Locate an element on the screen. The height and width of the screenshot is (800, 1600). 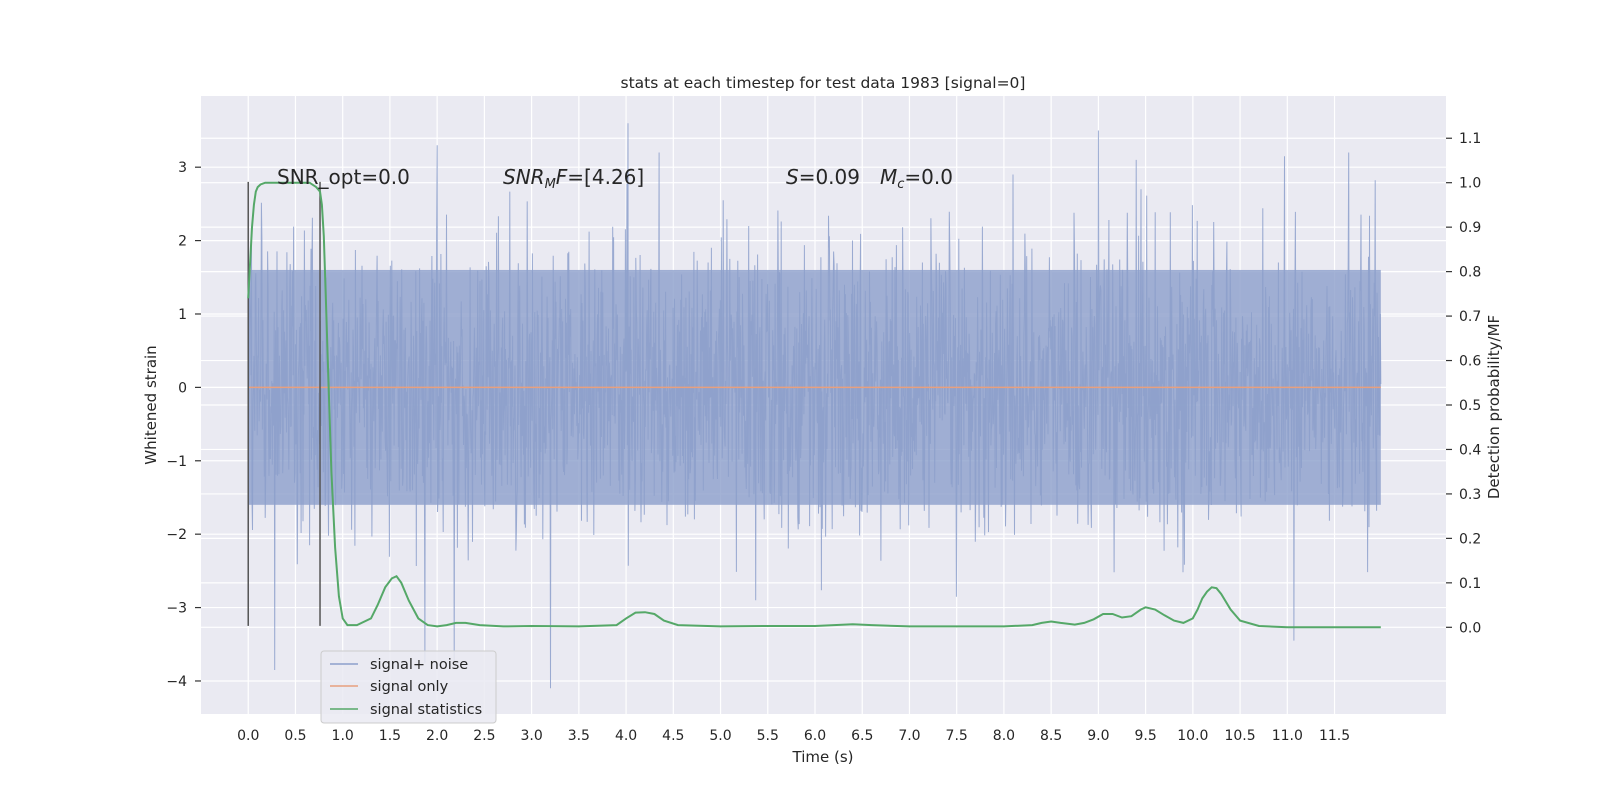
y-tick-label: 0 is located at coordinates (182, 388).